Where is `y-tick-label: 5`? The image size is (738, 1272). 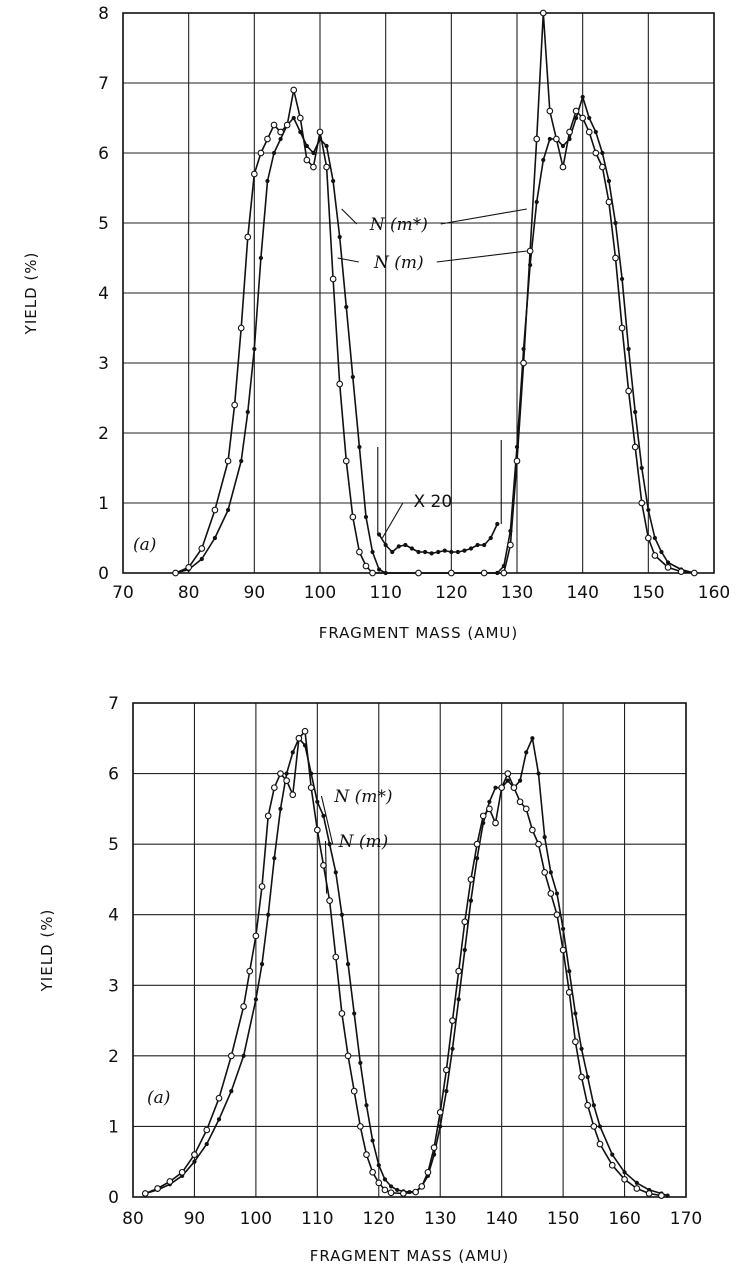 y-tick-label: 5 is located at coordinates (103, 224).